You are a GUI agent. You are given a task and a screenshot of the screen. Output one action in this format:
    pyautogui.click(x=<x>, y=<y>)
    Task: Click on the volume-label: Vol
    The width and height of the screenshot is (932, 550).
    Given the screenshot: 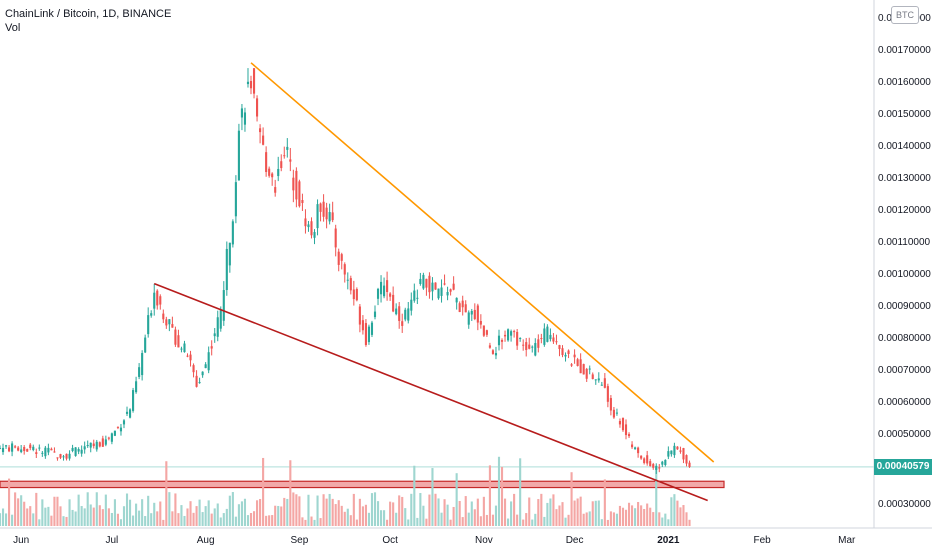 What is the action you would take?
    pyautogui.click(x=13, y=28)
    